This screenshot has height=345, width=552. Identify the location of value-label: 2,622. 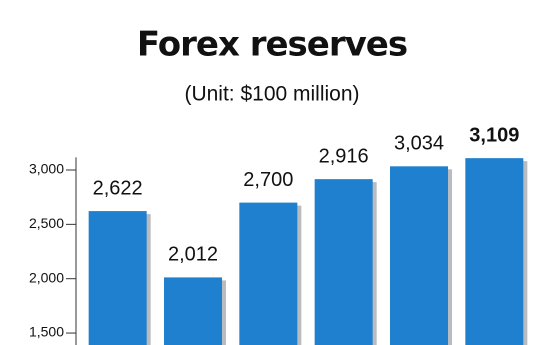
(118, 188).